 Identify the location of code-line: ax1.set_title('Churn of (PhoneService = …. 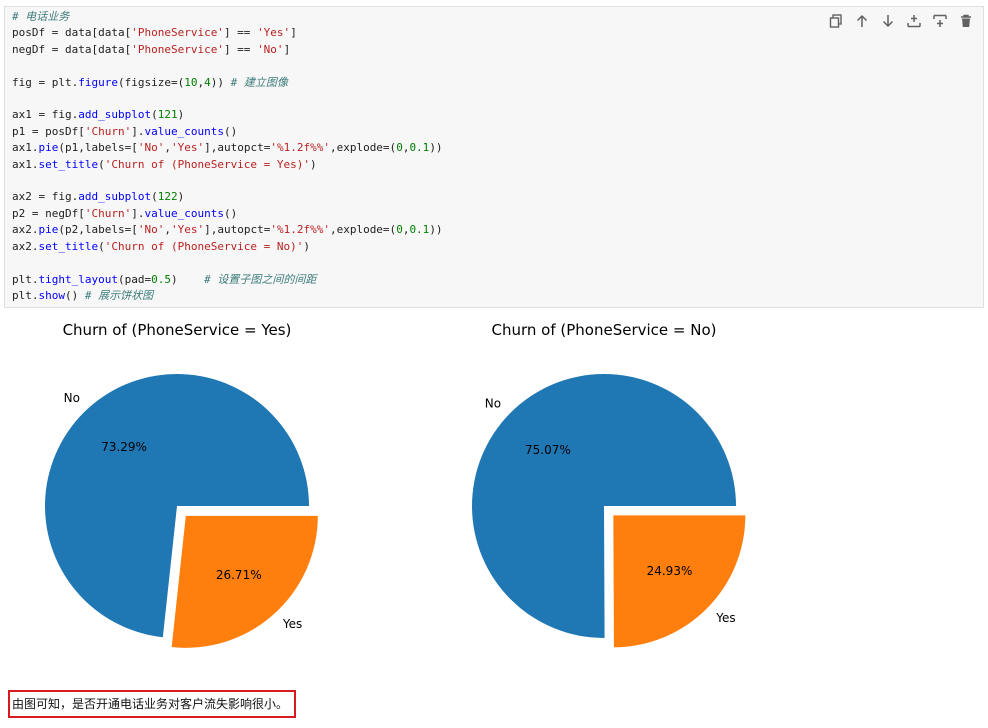
(164, 164).